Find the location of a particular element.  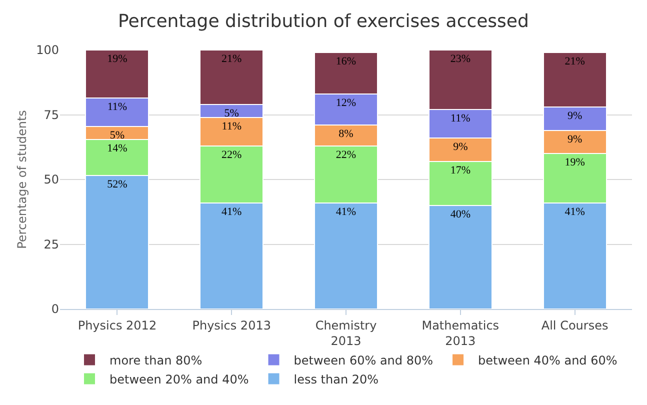

legend-label: less than 20% is located at coordinates (336, 379).